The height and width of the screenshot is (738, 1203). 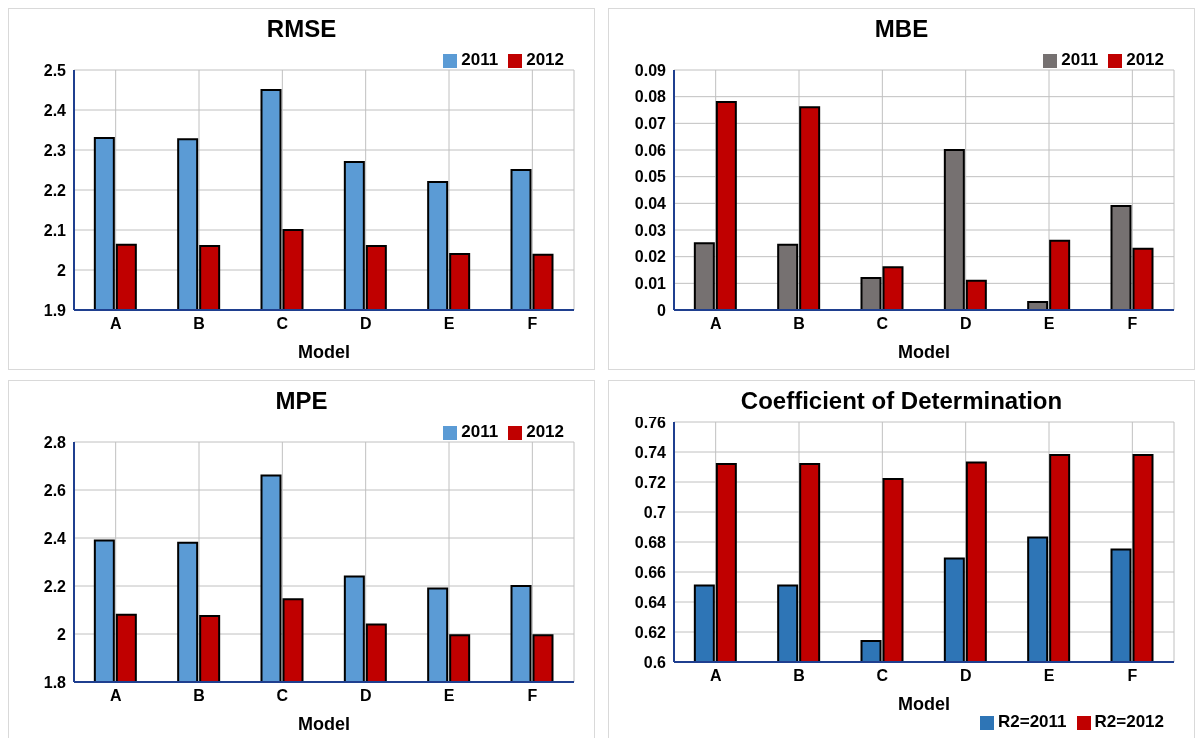 What do you see at coordinates (650, 422) in the screenshot?
I see `y-tick-label: 0.76` at bounding box center [650, 422].